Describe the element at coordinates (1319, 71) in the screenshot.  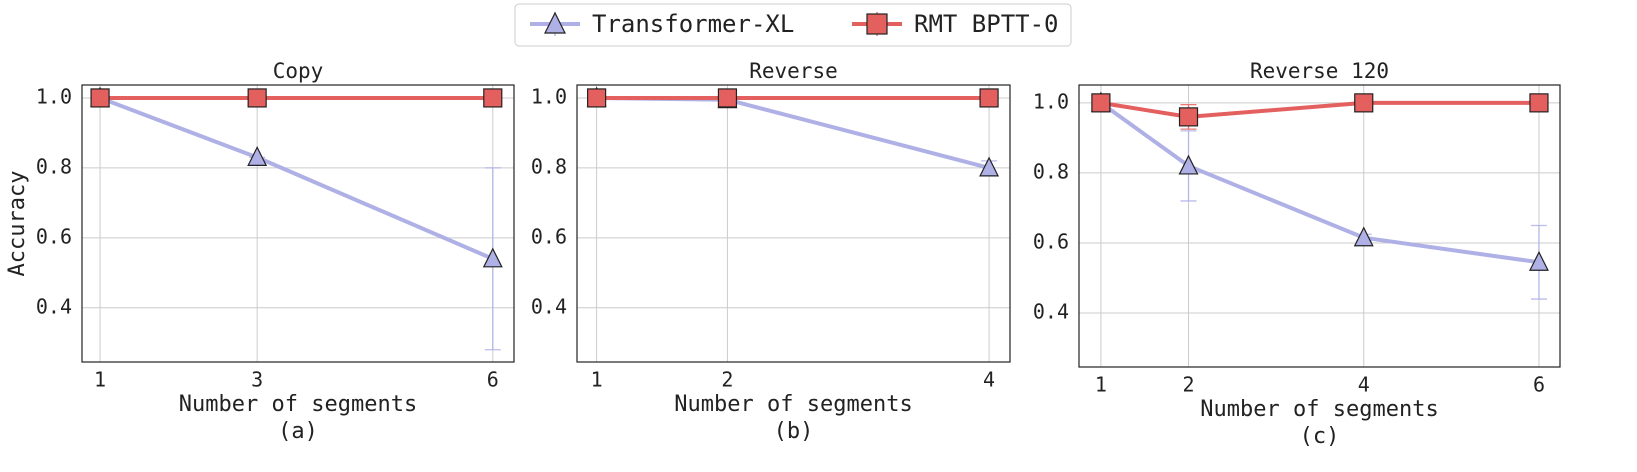
I see `chart-title: Reverse 120` at that location.